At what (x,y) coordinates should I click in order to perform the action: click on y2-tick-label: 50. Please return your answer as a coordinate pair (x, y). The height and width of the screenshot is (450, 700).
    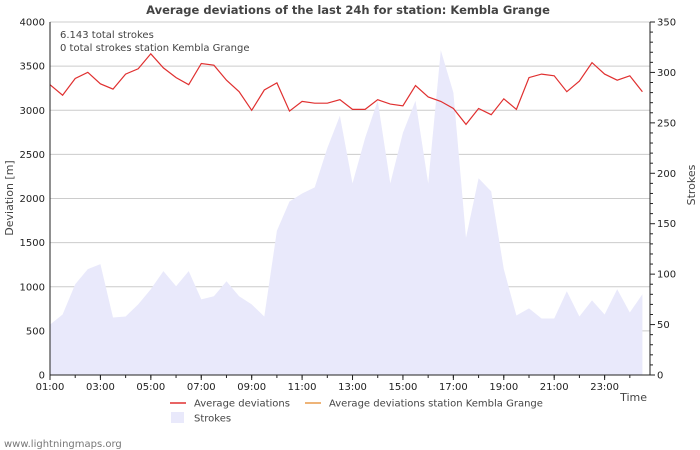
    Looking at the image, I should click on (663, 325).